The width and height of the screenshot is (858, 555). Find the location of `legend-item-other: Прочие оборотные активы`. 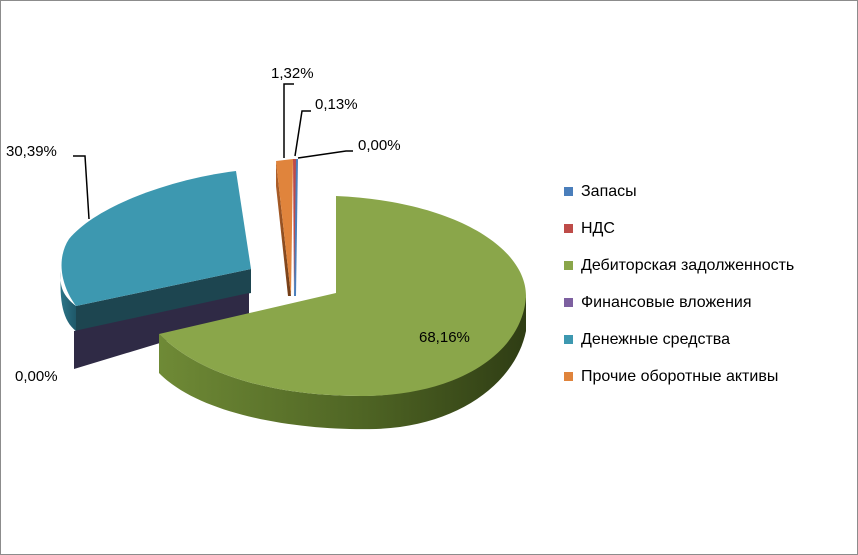

legend-item-other: Прочие оборотные активы is located at coordinates (679, 376).